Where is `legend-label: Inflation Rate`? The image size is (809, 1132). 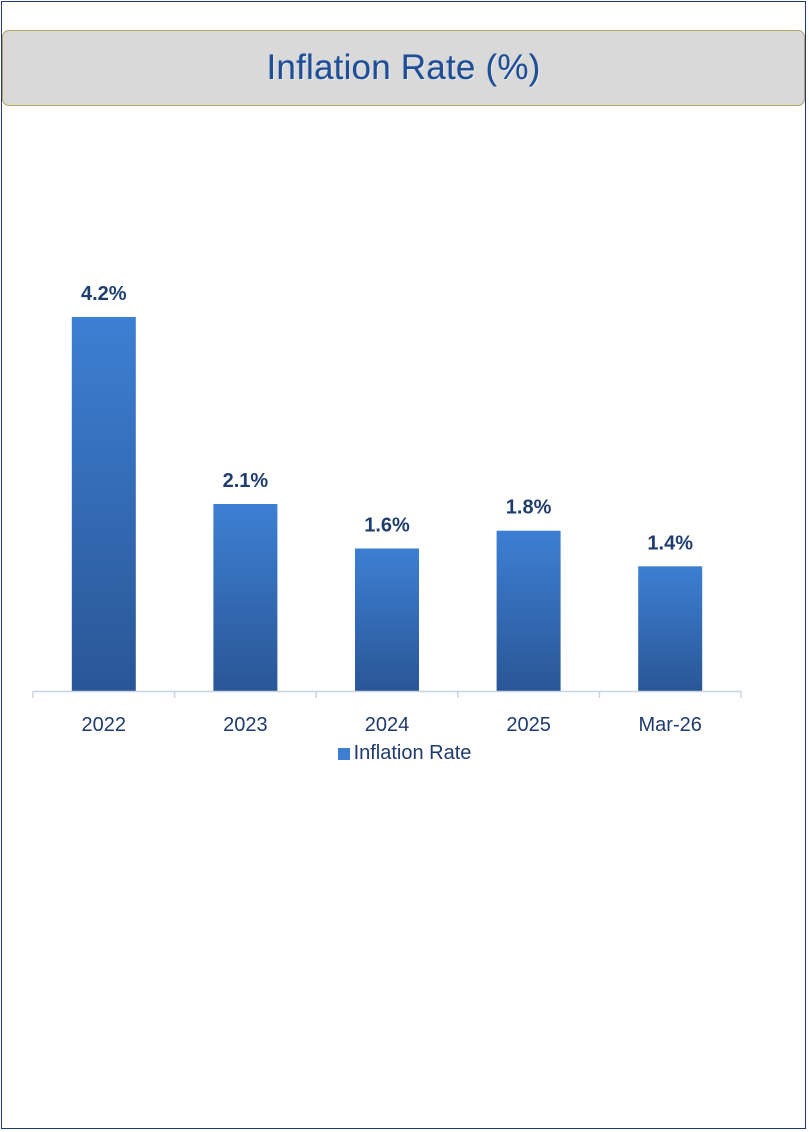 legend-label: Inflation Rate is located at coordinates (412, 753).